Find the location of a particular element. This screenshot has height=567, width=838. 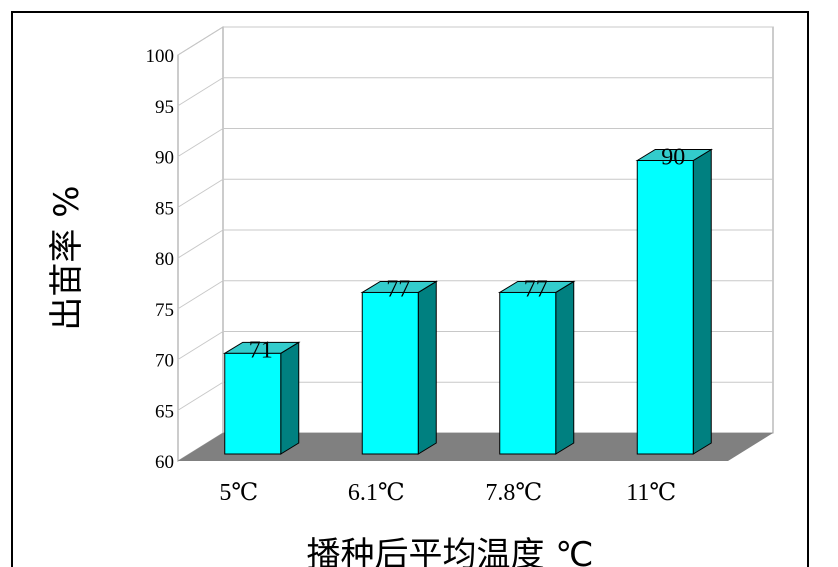

floor is located at coordinates (475, 447).